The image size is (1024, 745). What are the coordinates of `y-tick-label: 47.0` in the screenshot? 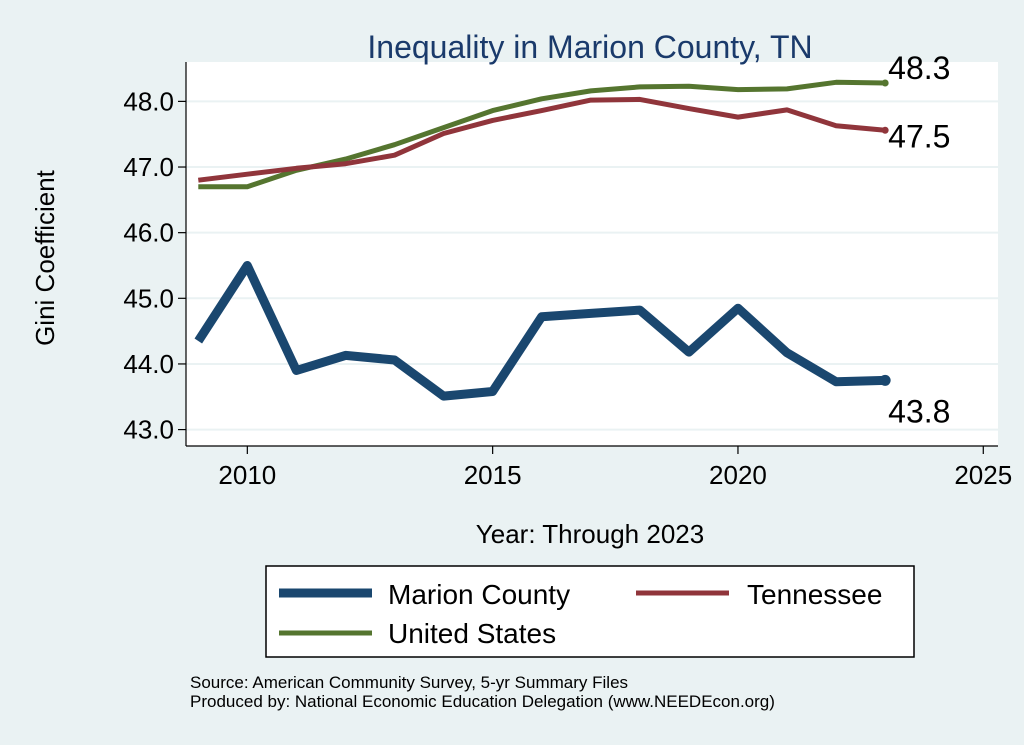 It's located at (148, 167).